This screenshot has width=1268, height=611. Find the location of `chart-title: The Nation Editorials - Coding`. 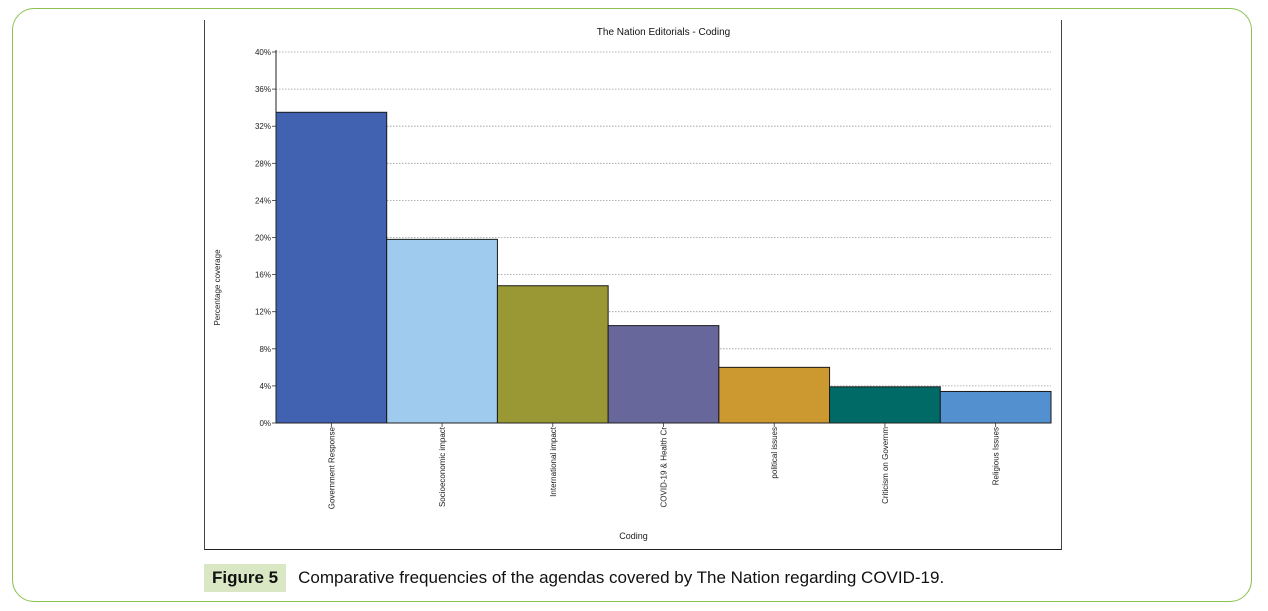

chart-title: The Nation Editorials - Coding is located at coordinates (663, 32).